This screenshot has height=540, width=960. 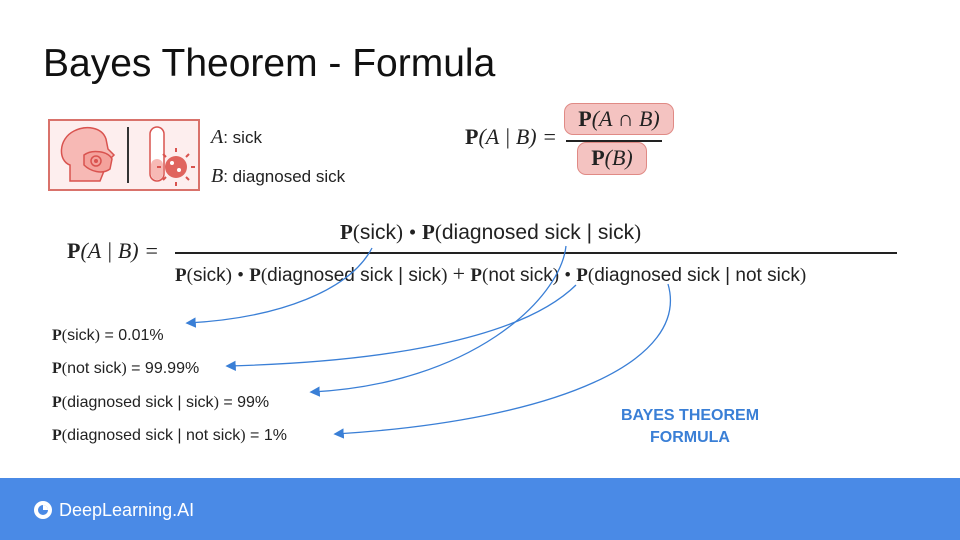 I want to click on legend-b-label: : diagnosed sick, so click(x=284, y=176).